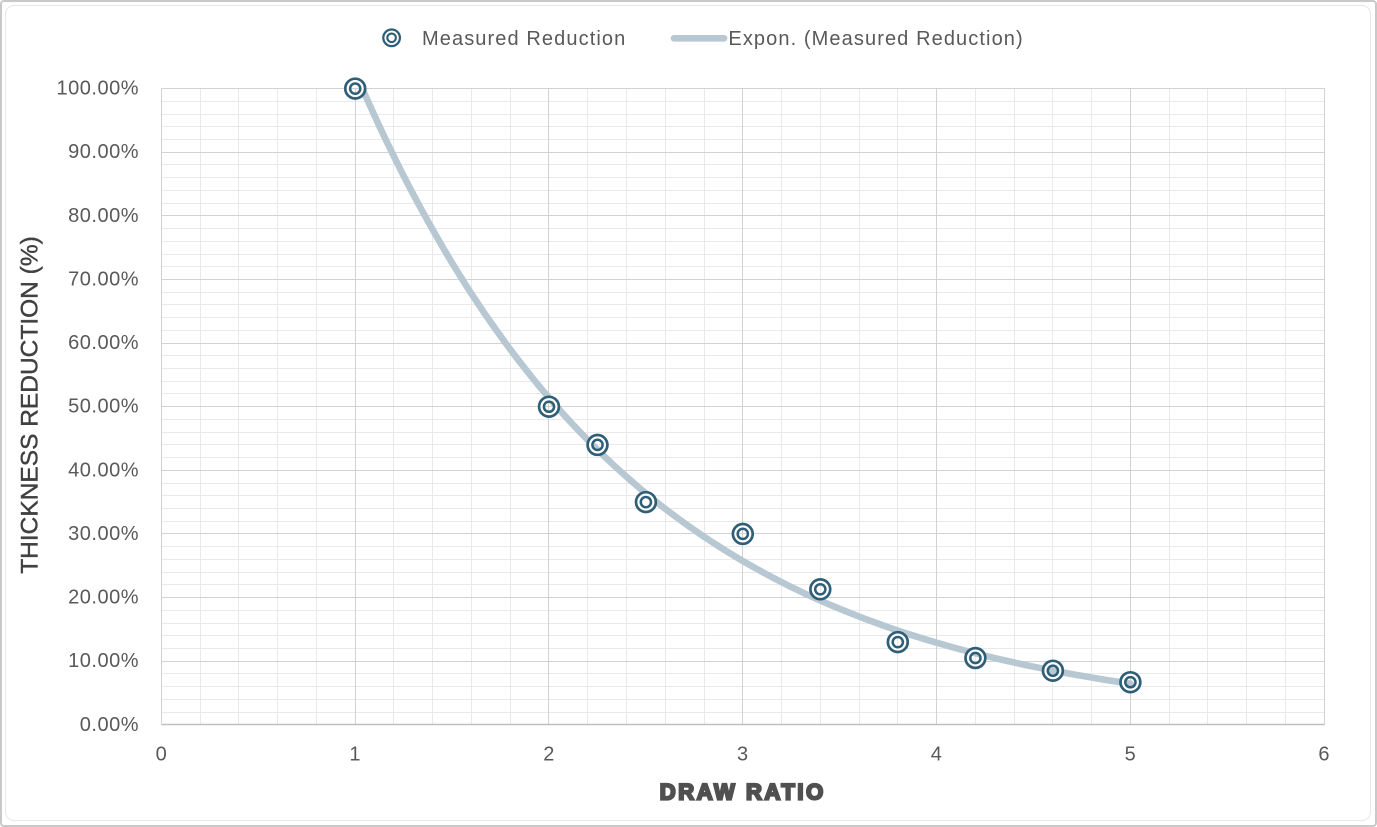 Image resolution: width=1377 pixels, height=827 pixels. I want to click on svg-text: 10.00%, so click(103, 661).